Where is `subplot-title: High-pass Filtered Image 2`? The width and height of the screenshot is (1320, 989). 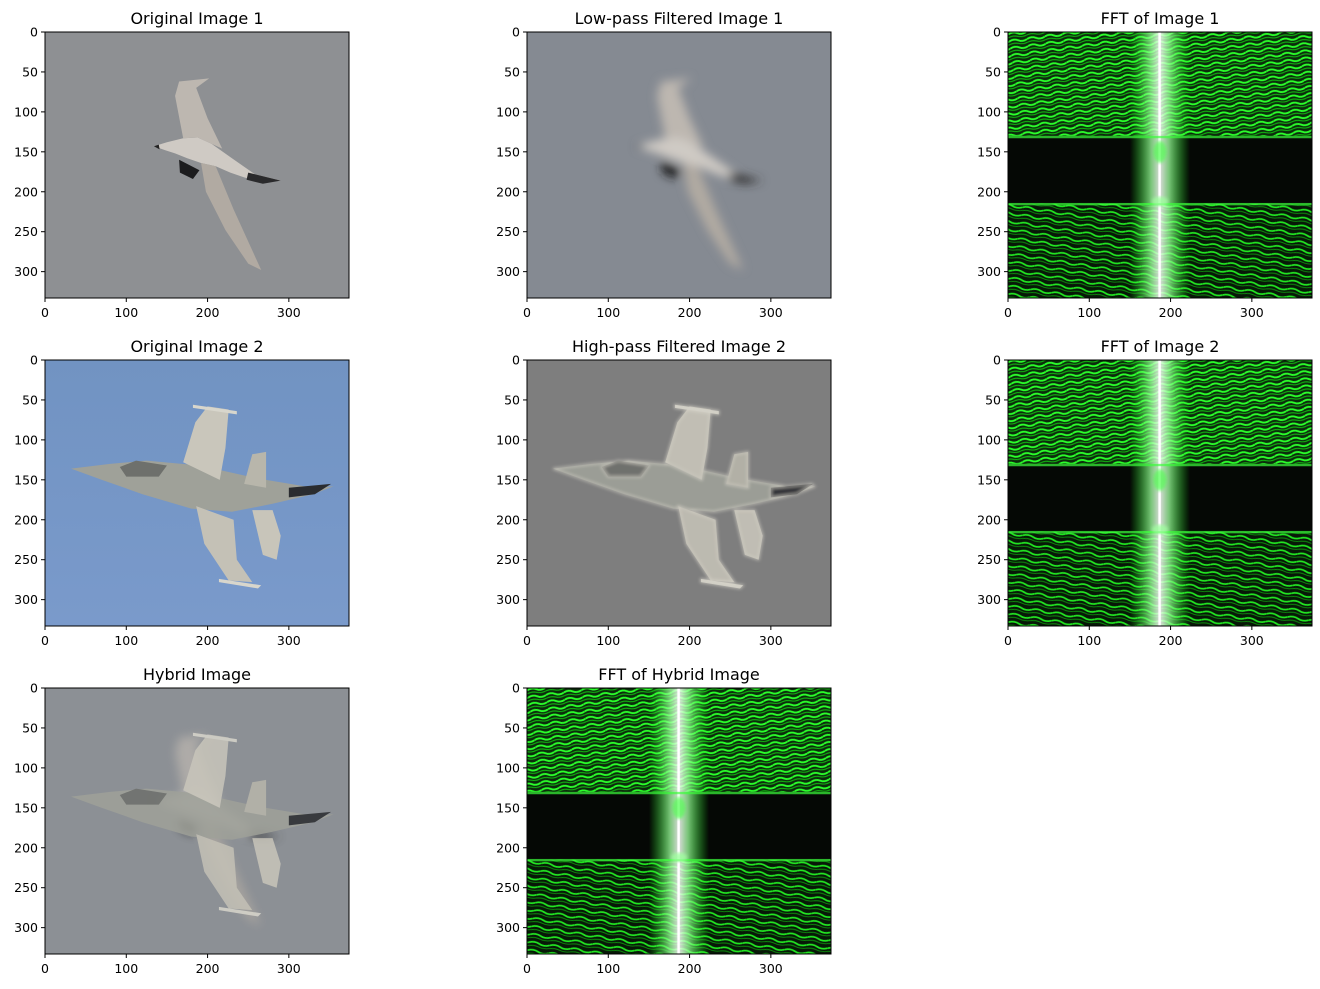 subplot-title: High-pass Filtered Image 2 is located at coordinates (679, 346).